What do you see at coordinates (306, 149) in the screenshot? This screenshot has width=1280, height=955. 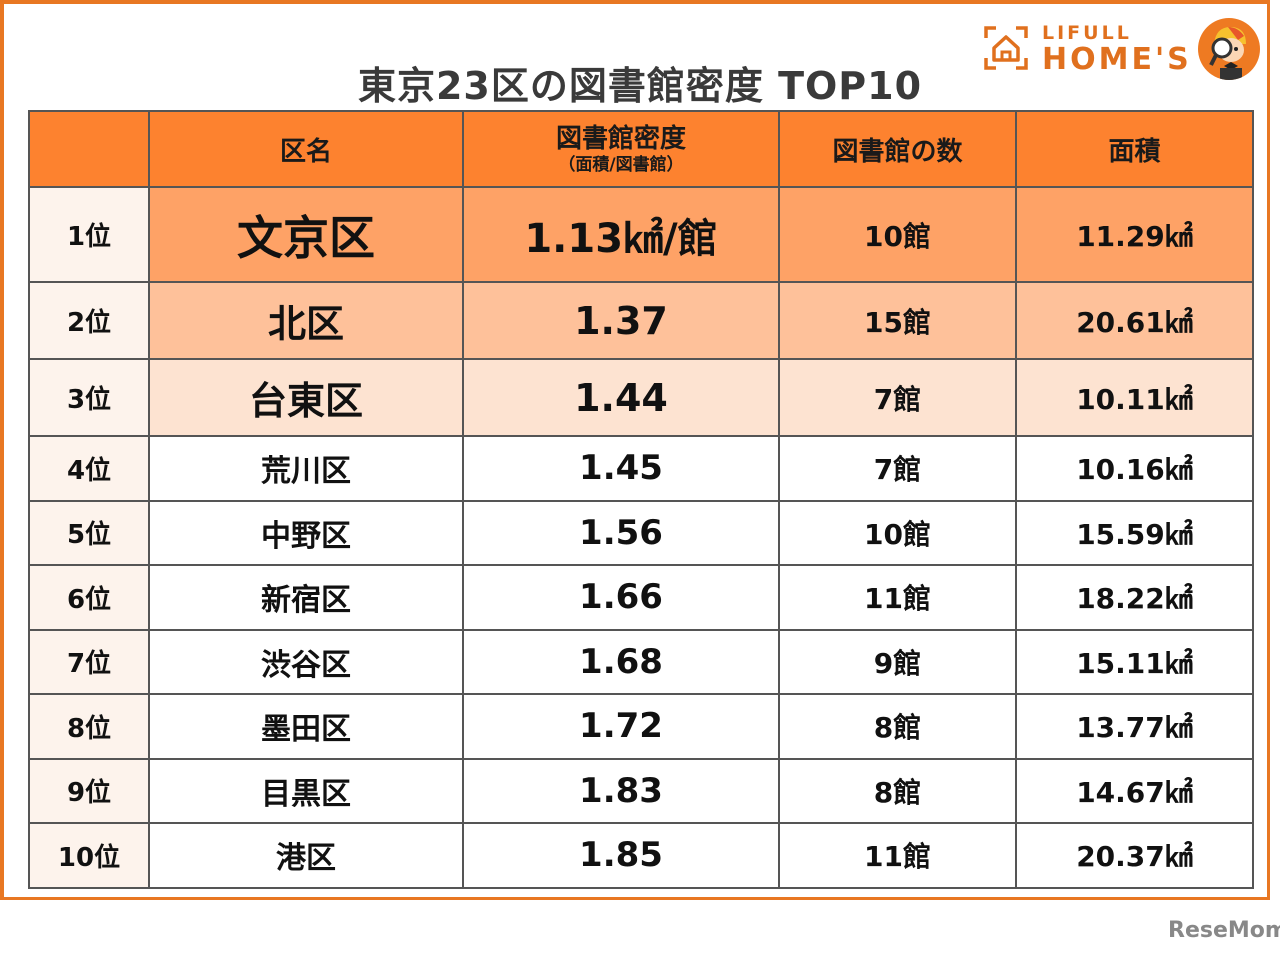 I see `header-ward: 区名` at bounding box center [306, 149].